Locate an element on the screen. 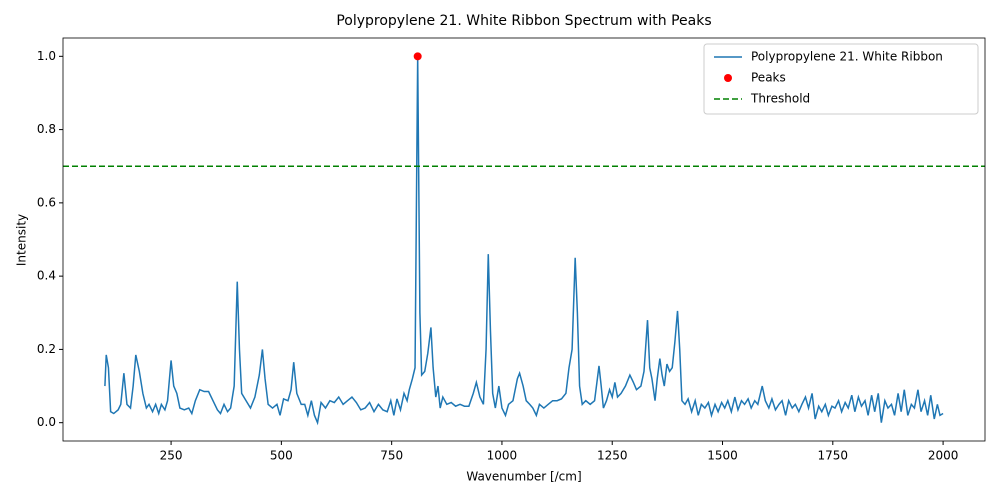 This screenshot has height=504, width=1000. legend-box is located at coordinates (841, 79).